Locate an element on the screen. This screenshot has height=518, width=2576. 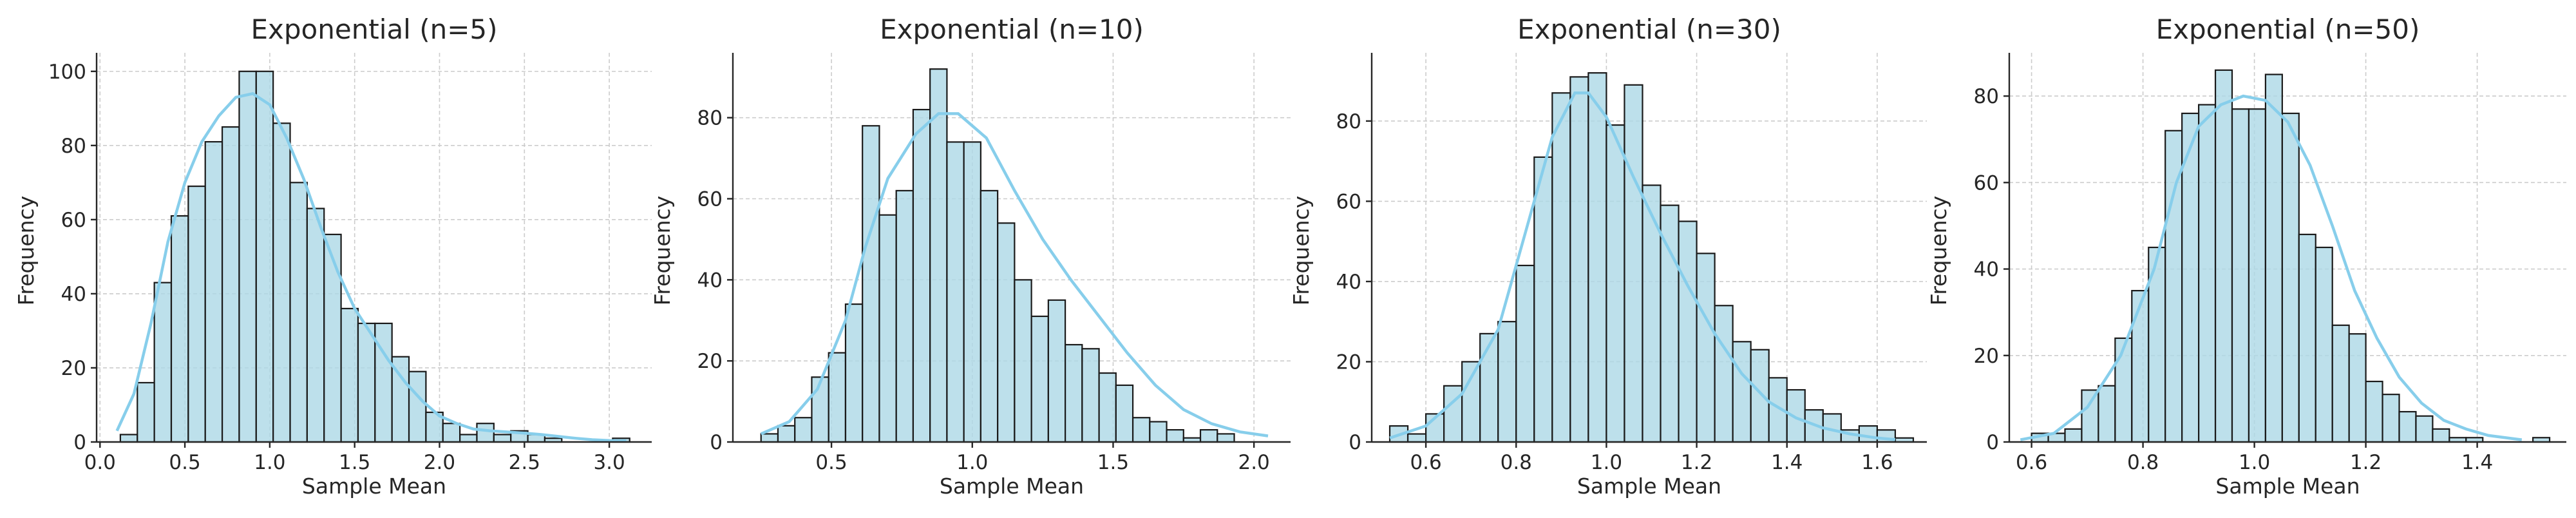
x-tick-label: 1.4 is located at coordinates (1787, 462).